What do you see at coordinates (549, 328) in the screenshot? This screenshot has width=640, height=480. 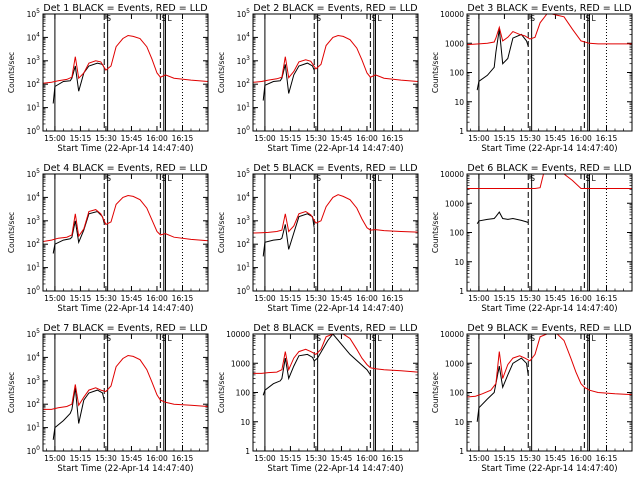 I see `chart-title: Det 9 BLACK = Events, RED = LLD` at bounding box center [549, 328].